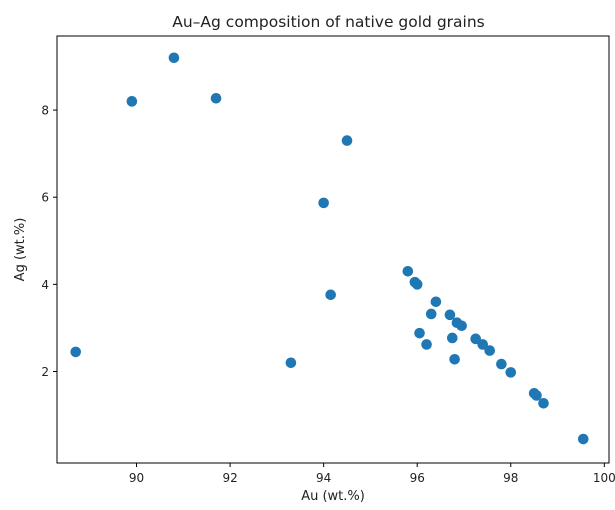  What do you see at coordinates (333, 496) in the screenshot?
I see `x-axis-label: Au (wt.%)` at bounding box center [333, 496].